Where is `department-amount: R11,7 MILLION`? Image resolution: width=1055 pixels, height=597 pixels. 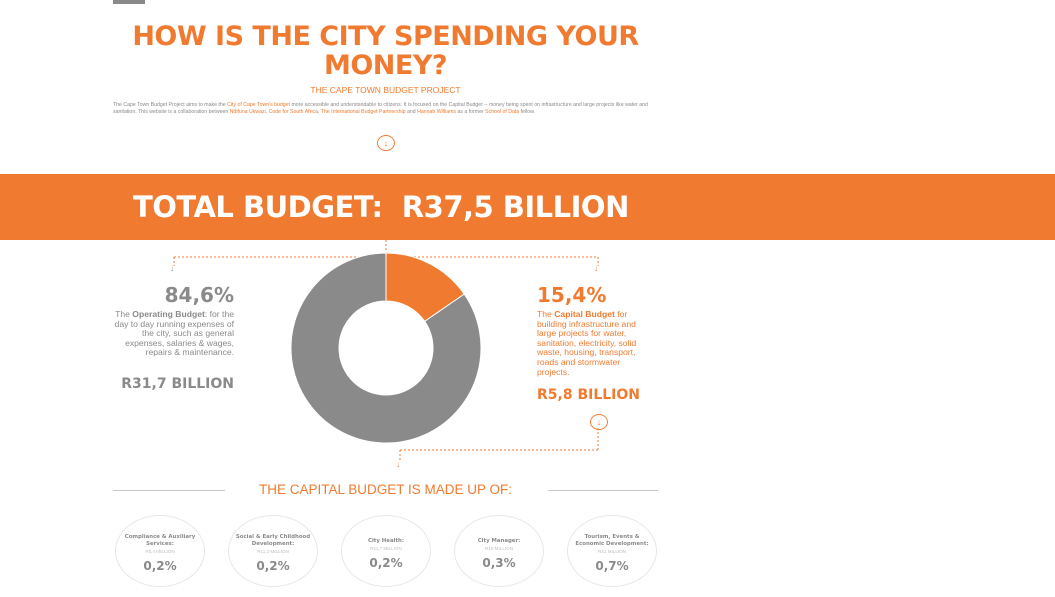 department-amount: R11,7 MILLION is located at coordinates (386, 548).